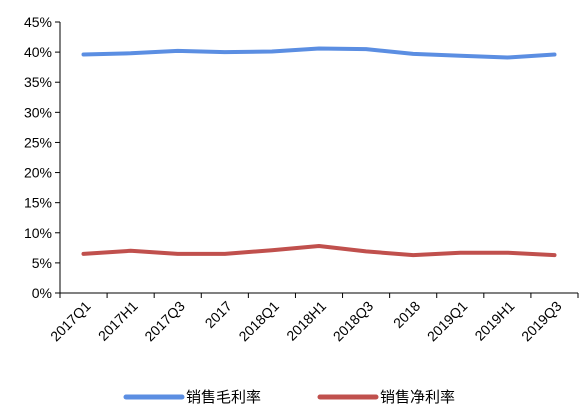 Image resolution: width=580 pixels, height=410 pixels. What do you see at coordinates (42, 263) in the screenshot?
I see `y-tick-label: 5%` at bounding box center [42, 263].